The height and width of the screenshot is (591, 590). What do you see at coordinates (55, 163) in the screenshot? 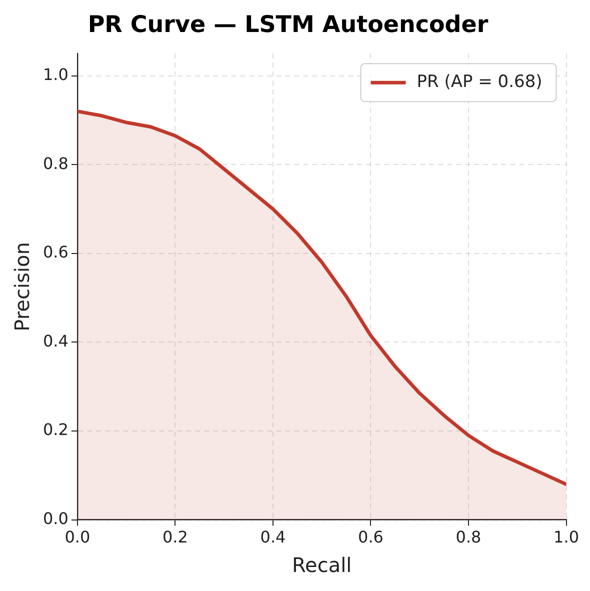
I see `y-tick-label: 0.8` at bounding box center [55, 163].